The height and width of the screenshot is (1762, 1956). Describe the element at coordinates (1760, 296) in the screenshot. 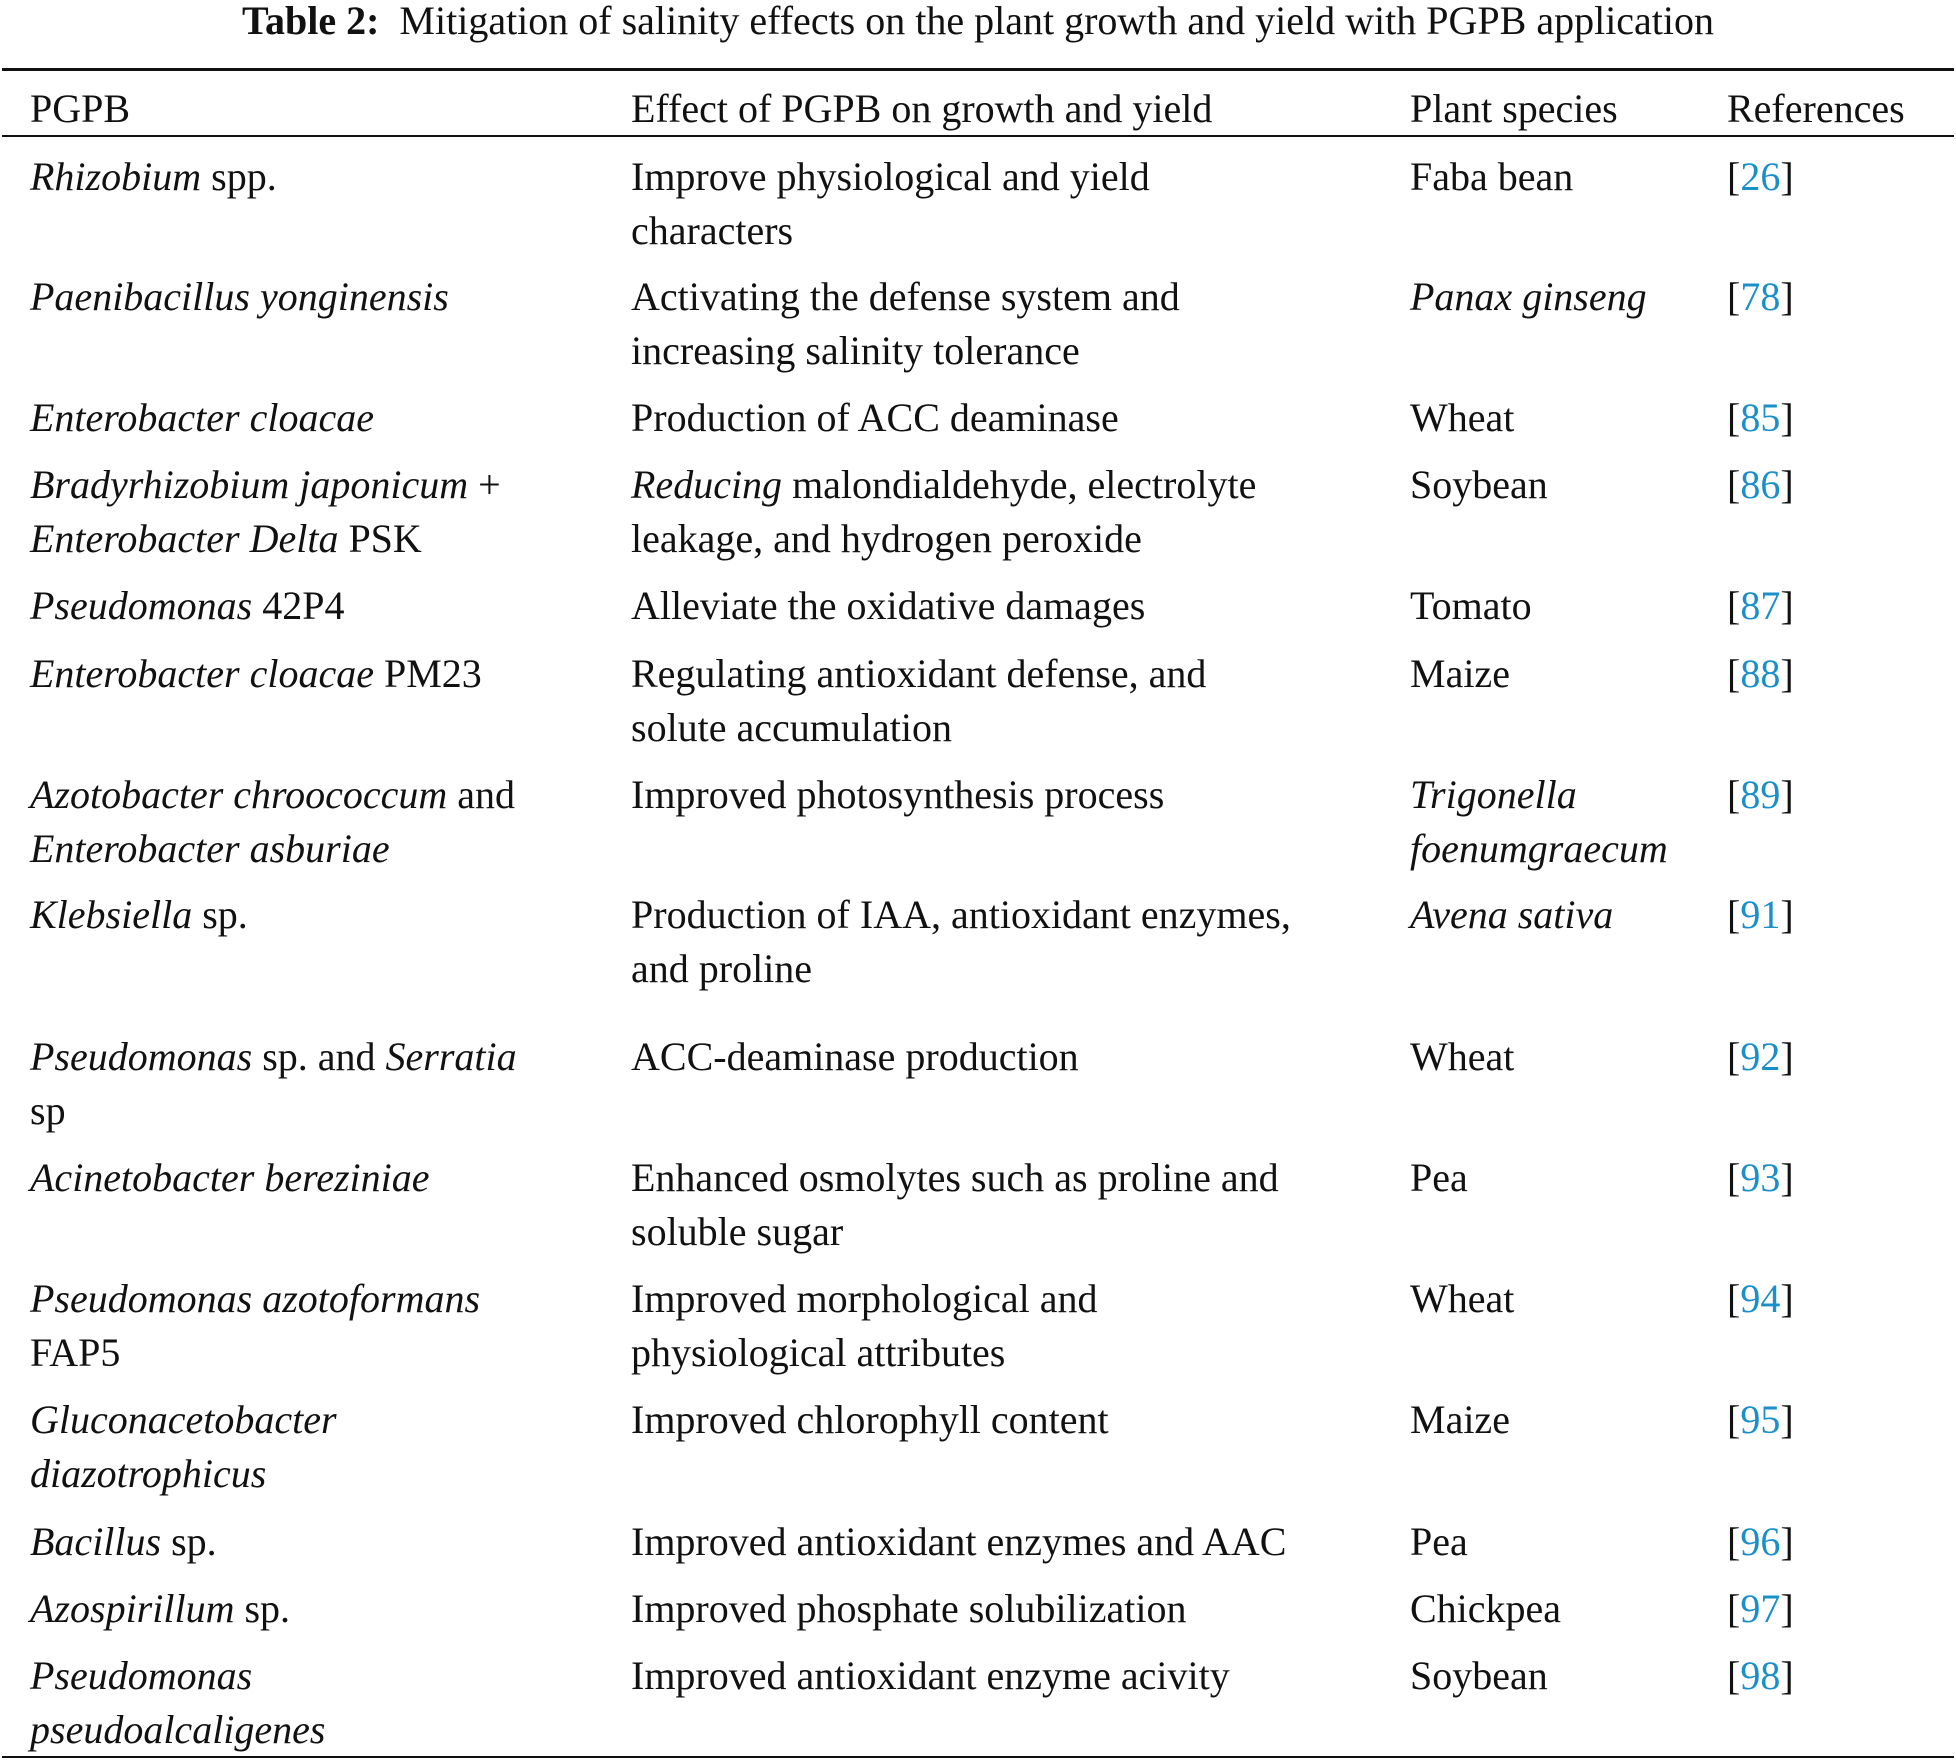

I see `reference-link: 78` at that location.